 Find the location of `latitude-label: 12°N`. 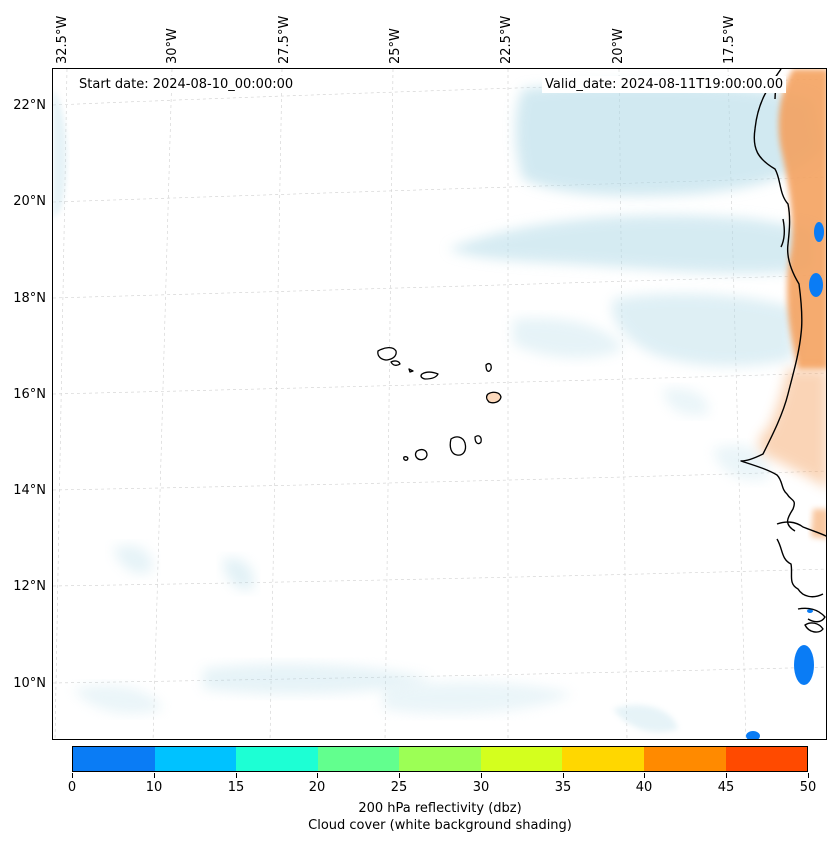

latitude-label: 12°N is located at coordinates (29, 586).